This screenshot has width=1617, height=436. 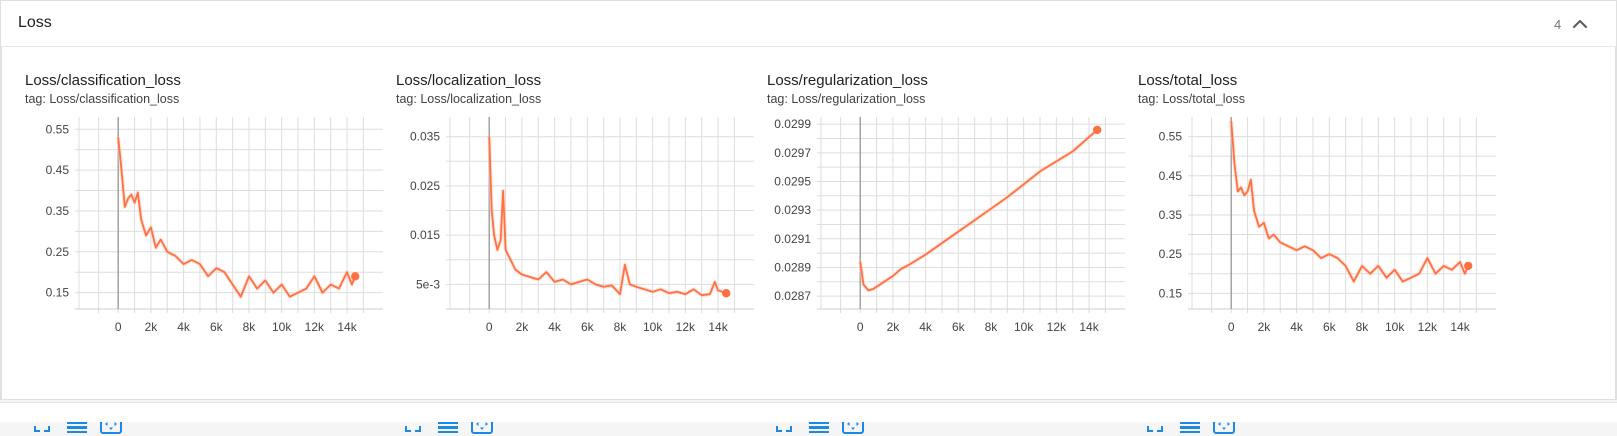 I want to click on card-tag: tag: Loss/classification_loss, so click(x=102, y=99).